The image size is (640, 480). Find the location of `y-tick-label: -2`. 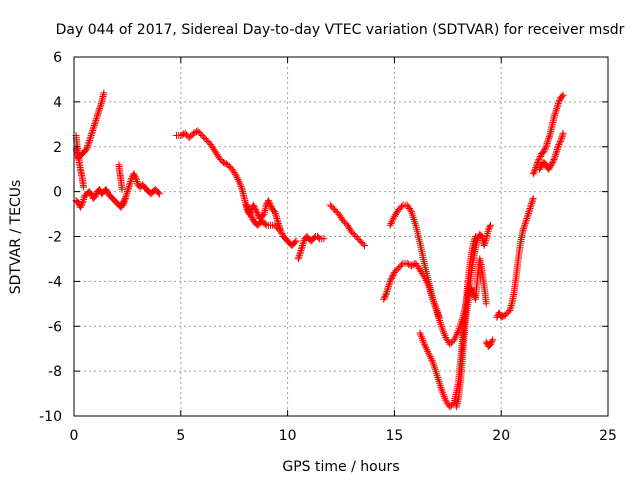

y-tick-label: -2 is located at coordinates (55, 238).